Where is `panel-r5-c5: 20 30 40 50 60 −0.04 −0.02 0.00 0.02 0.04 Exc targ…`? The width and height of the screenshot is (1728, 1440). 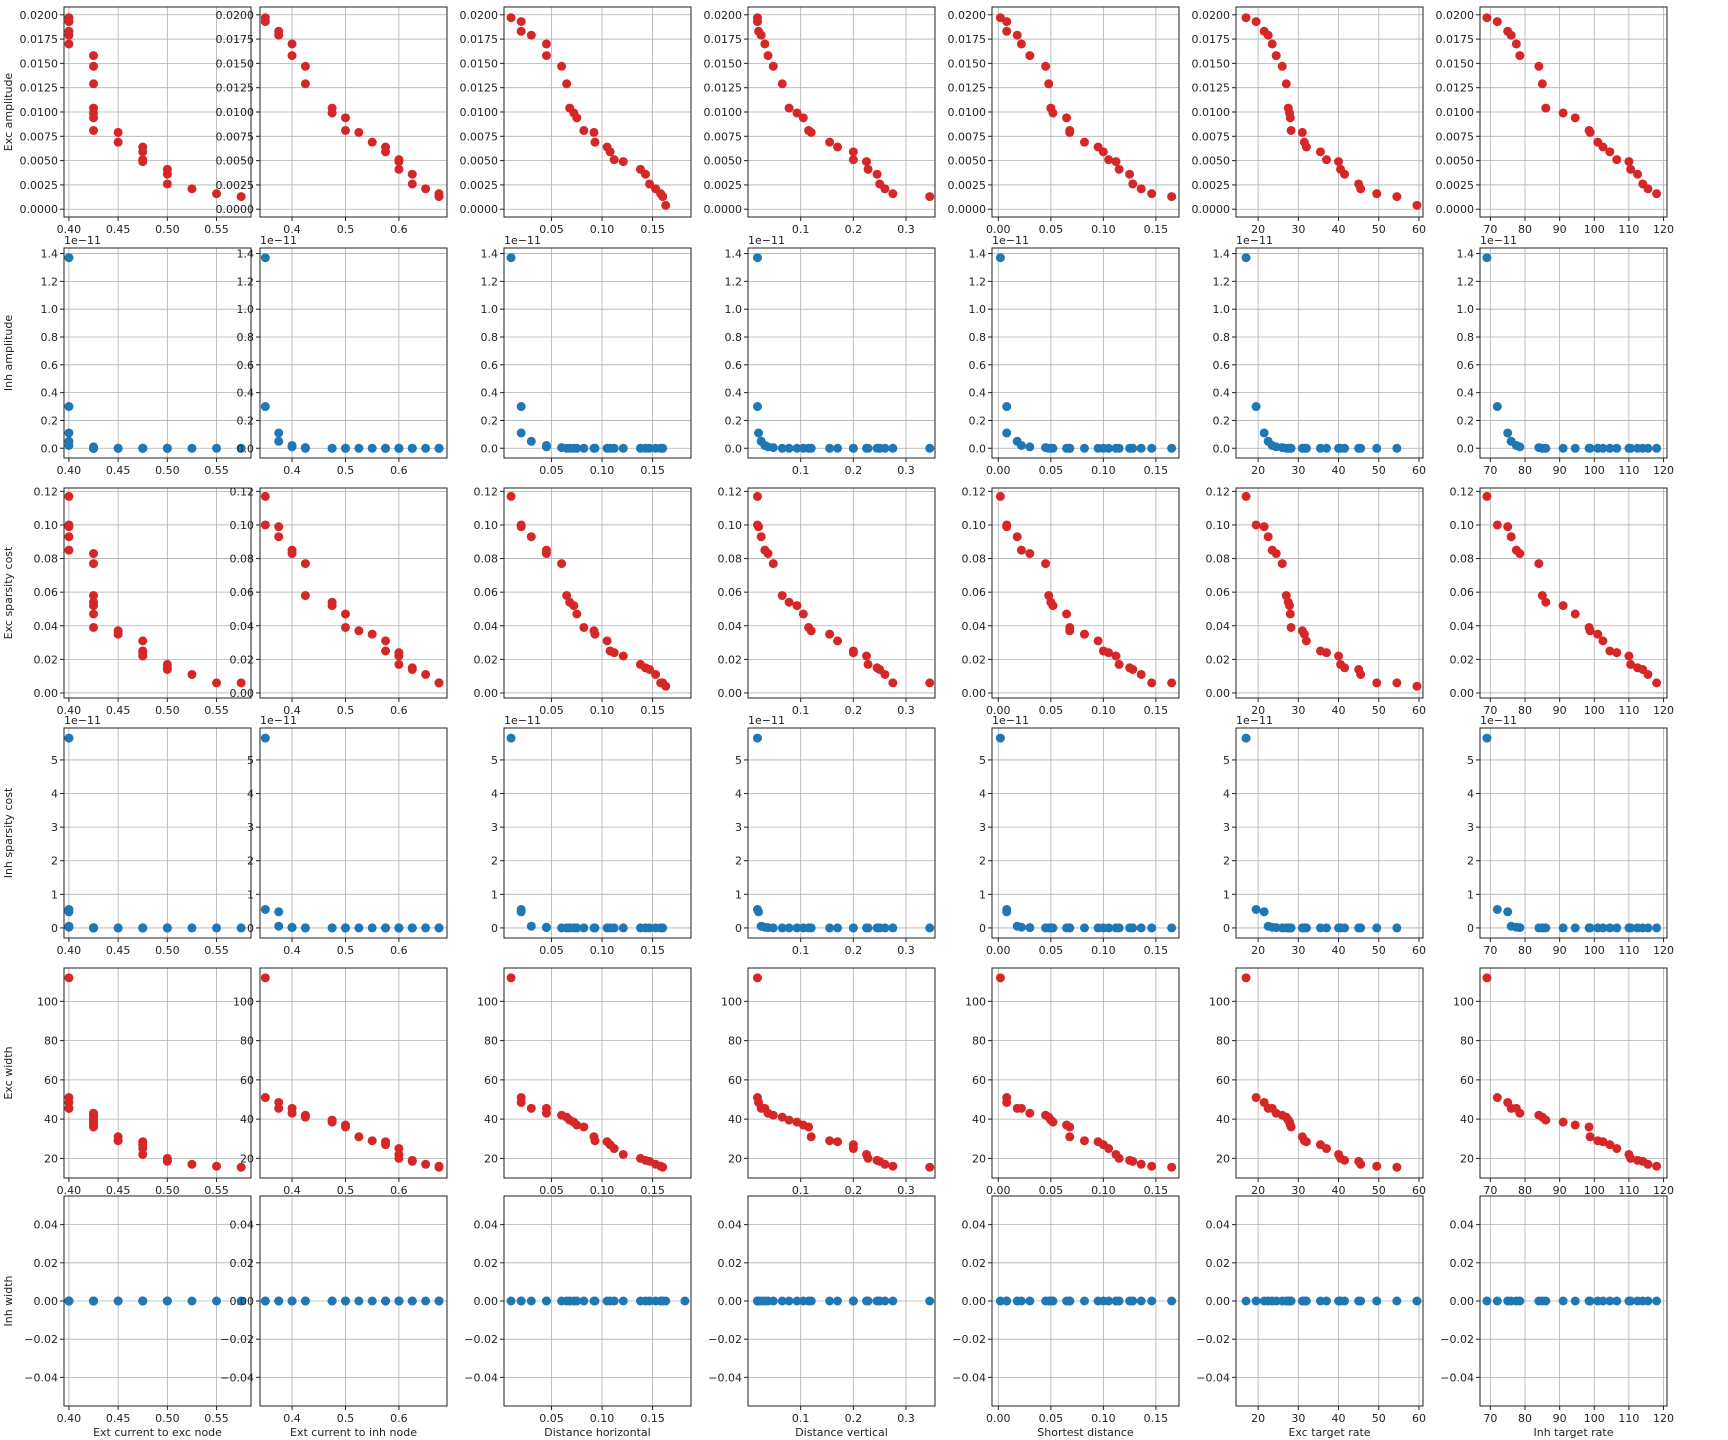
panel-r5-c5: 20 30 40 50 60 −0.04 −0.02 0.00 0.02 0.04 Exc targ… is located at coordinates (1311, 1317).